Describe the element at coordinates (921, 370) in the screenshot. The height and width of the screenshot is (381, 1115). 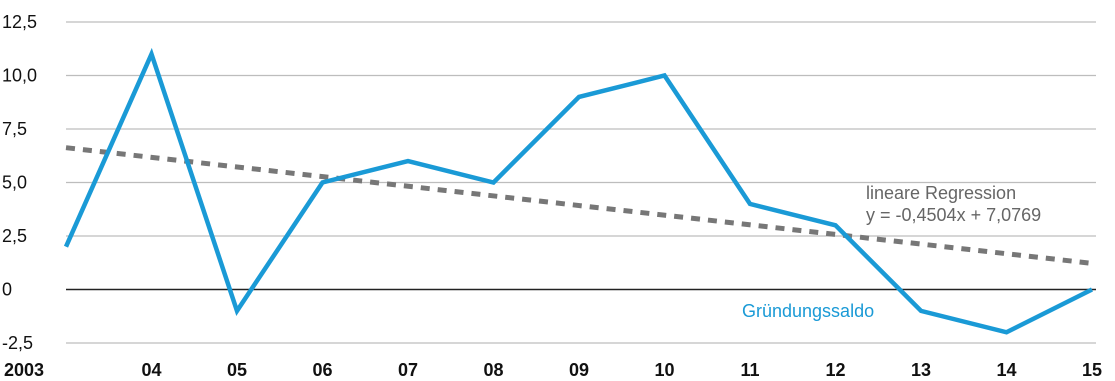
I see `x-tick-label: 13` at that location.